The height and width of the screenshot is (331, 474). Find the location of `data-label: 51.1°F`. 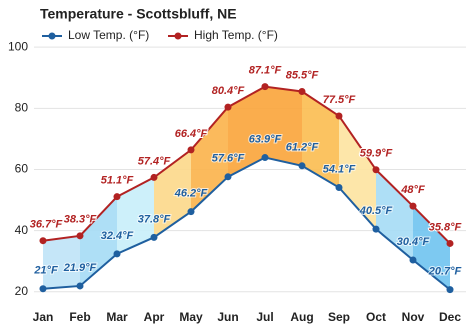

data-label: 51.1°F is located at coordinates (117, 181).